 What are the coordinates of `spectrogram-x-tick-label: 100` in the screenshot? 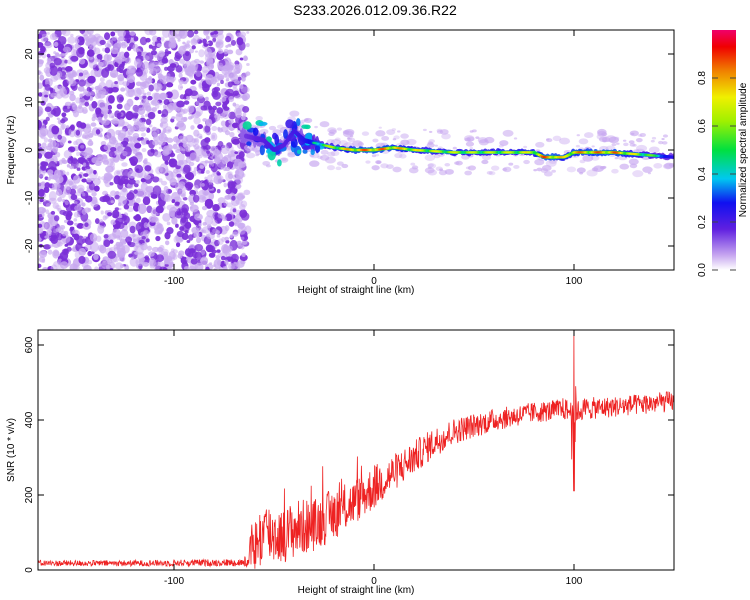 It's located at (574, 281).